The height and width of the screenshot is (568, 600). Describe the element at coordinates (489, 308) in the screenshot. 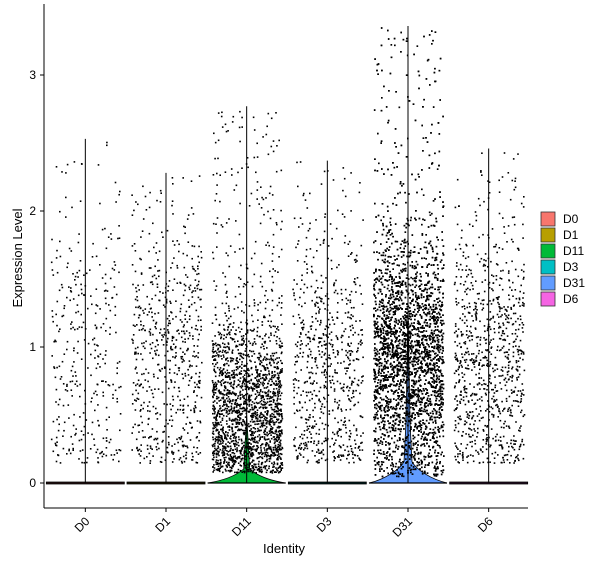

I see `points-d6` at that location.